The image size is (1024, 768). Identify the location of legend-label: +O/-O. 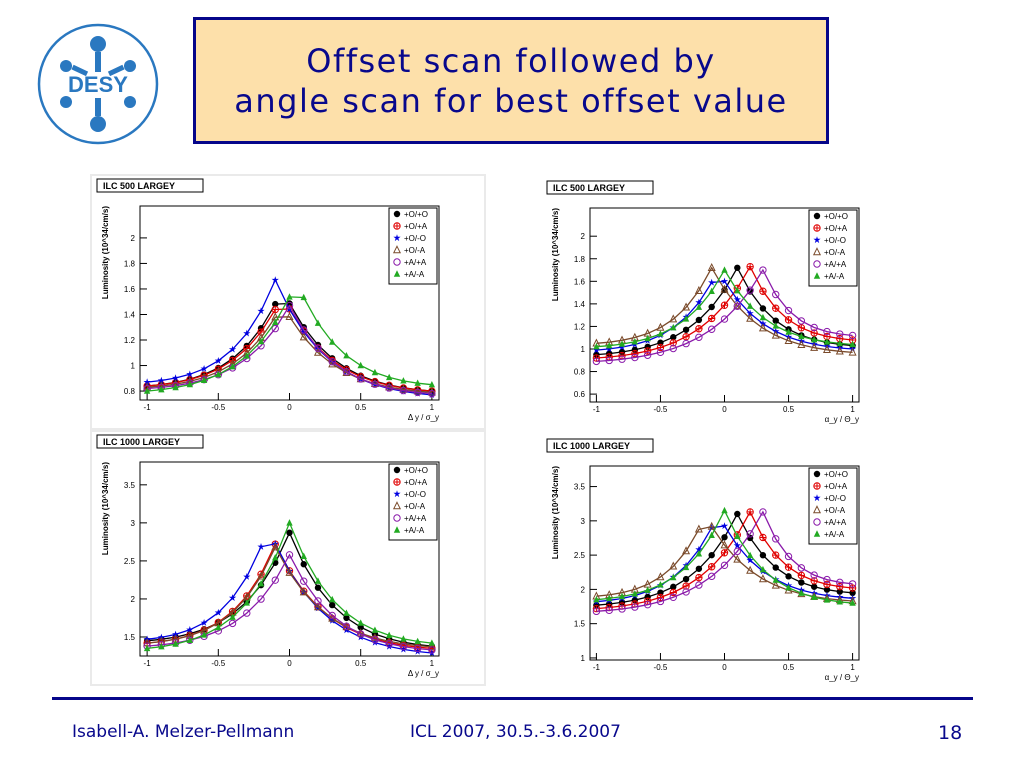
(415, 238).